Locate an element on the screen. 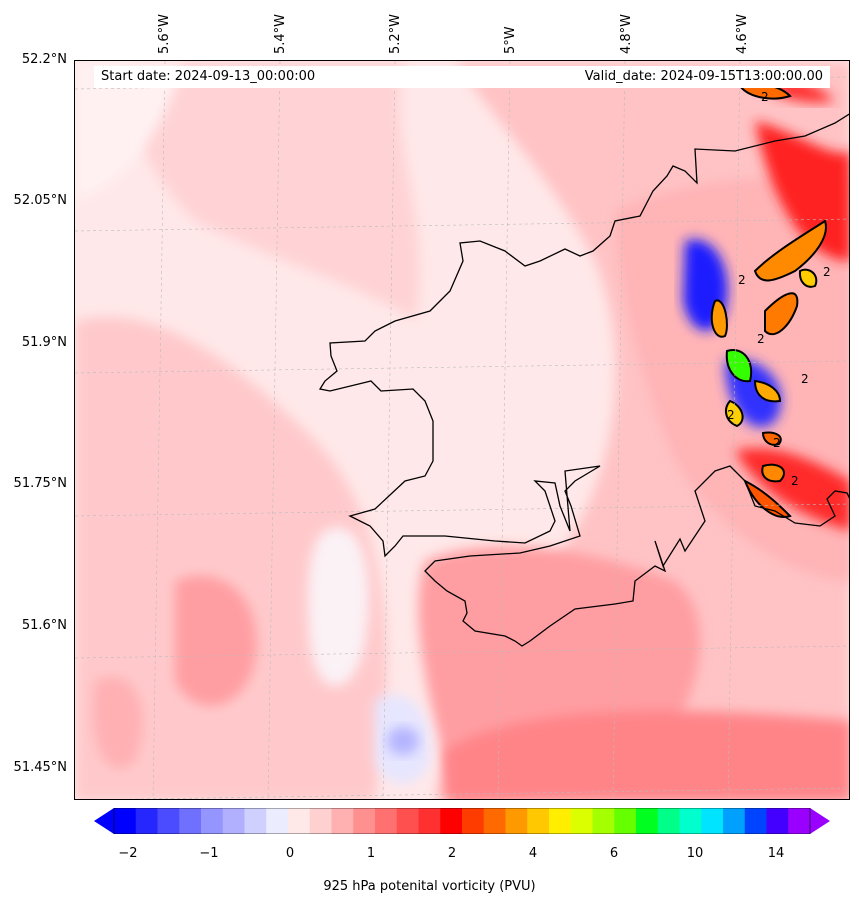 The image size is (859, 907). lat-label: 52.05°N is located at coordinates (40, 200).